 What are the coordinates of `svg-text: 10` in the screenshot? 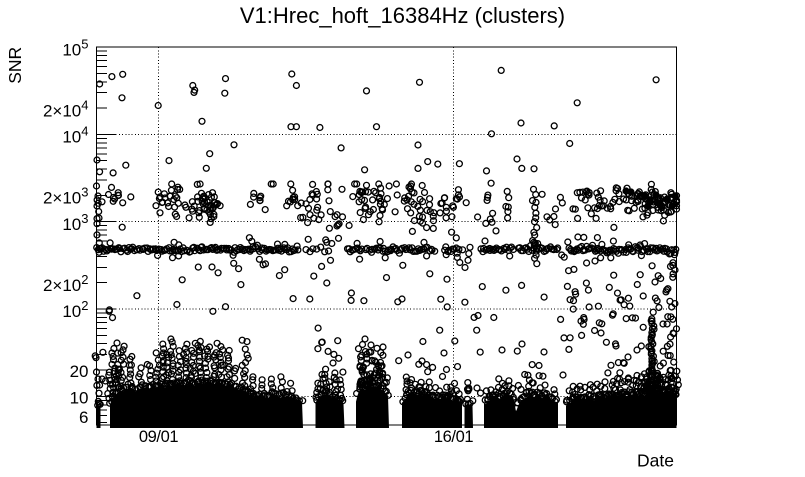 It's located at (79, 398).